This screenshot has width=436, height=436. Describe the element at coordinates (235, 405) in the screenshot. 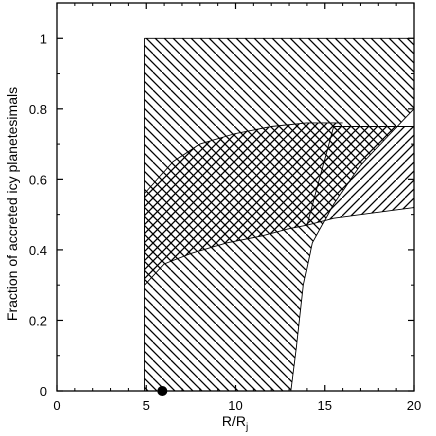

I see `x-tick-label: 10` at that location.